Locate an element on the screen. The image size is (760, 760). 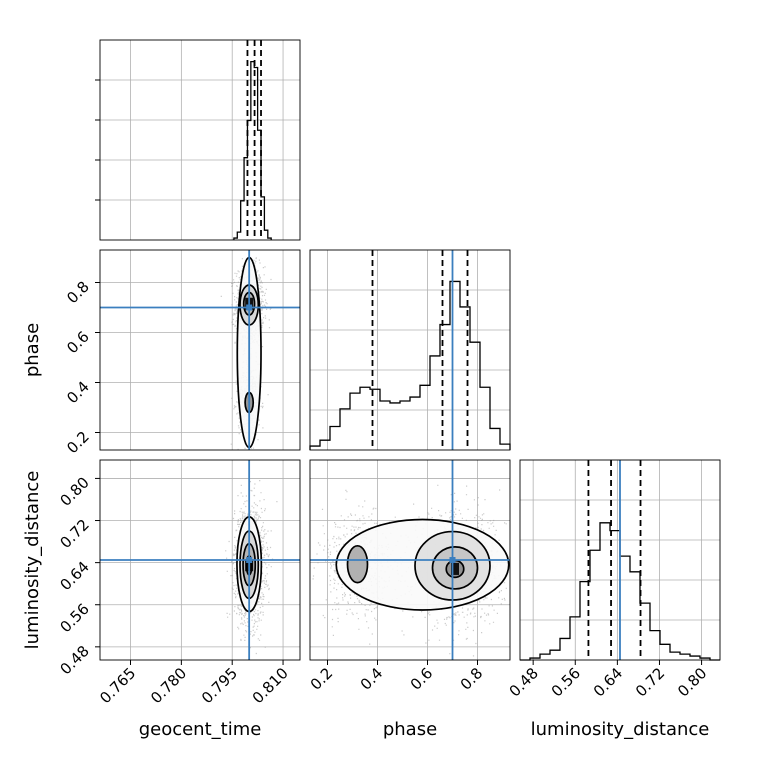
x-tick-label: 0.72 is located at coordinates (650, 682).